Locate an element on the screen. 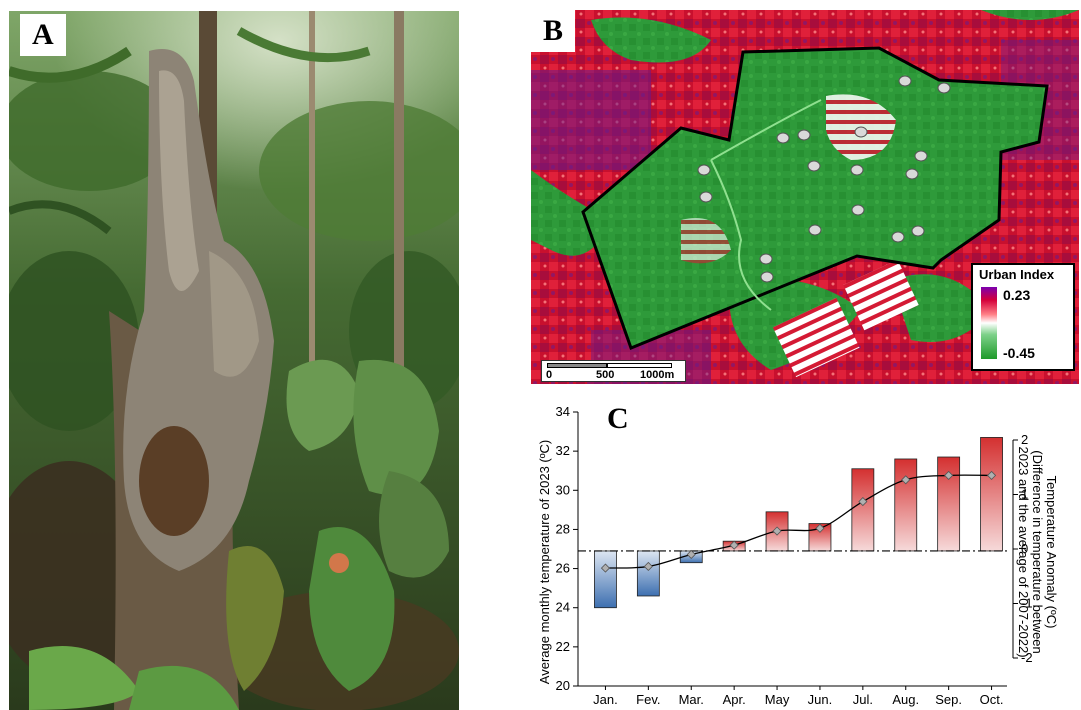 The height and width of the screenshot is (710, 1081). x-tick-label: Sep. is located at coordinates (948, 699).